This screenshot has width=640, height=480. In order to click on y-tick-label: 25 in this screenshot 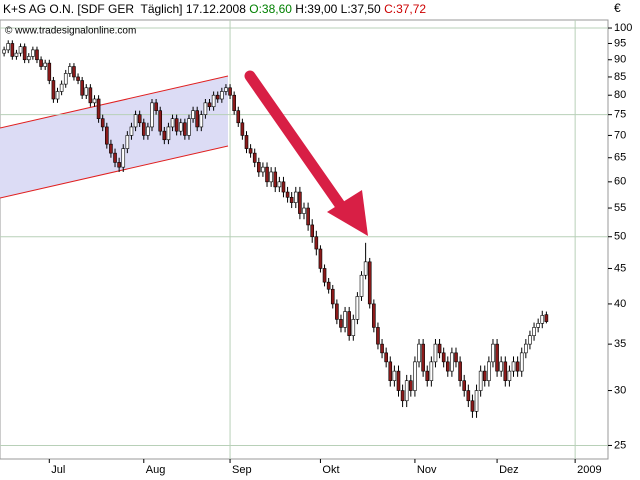, I will do `click(620, 445)`.